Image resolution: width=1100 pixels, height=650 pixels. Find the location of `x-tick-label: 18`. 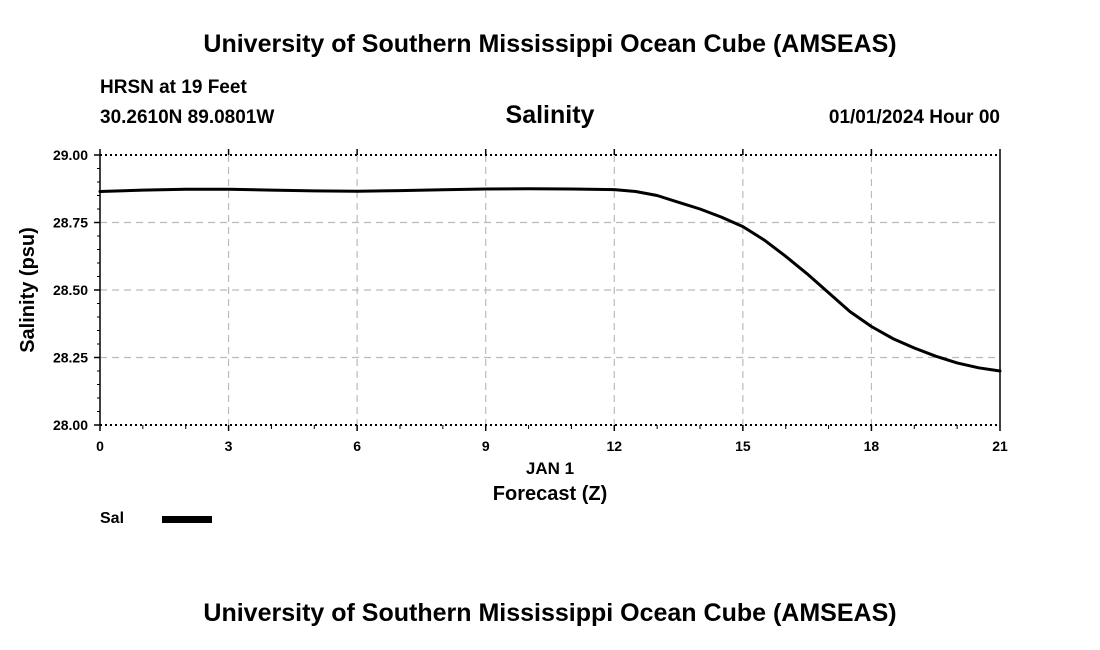

x-tick-label: 18 is located at coordinates (872, 446).